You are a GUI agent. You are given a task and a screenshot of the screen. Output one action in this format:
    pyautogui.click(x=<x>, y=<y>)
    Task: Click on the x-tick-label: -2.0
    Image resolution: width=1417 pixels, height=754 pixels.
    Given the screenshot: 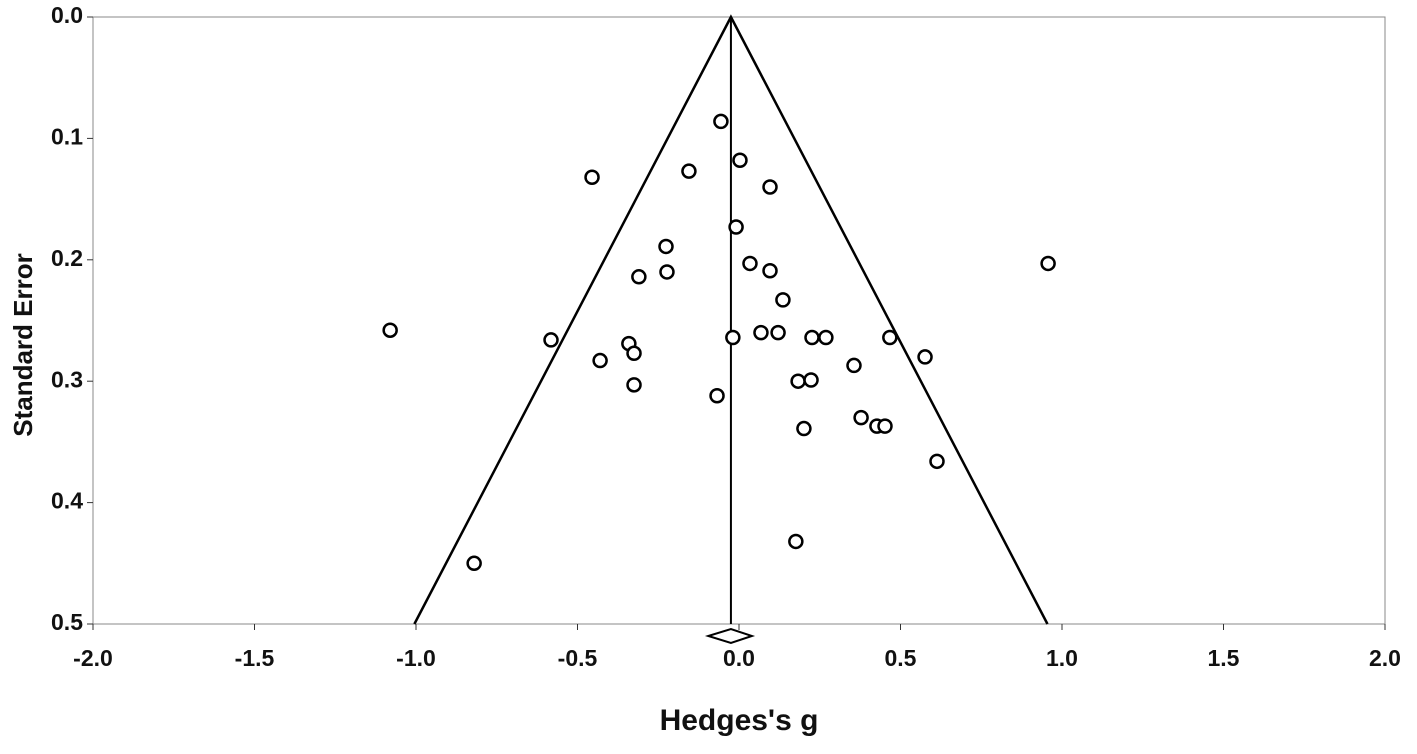 What is the action you would take?
    pyautogui.click(x=93, y=658)
    